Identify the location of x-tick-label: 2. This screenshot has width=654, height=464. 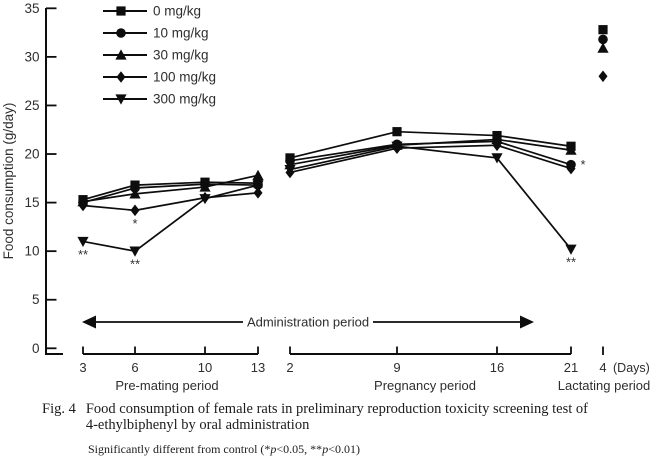
(289, 367).